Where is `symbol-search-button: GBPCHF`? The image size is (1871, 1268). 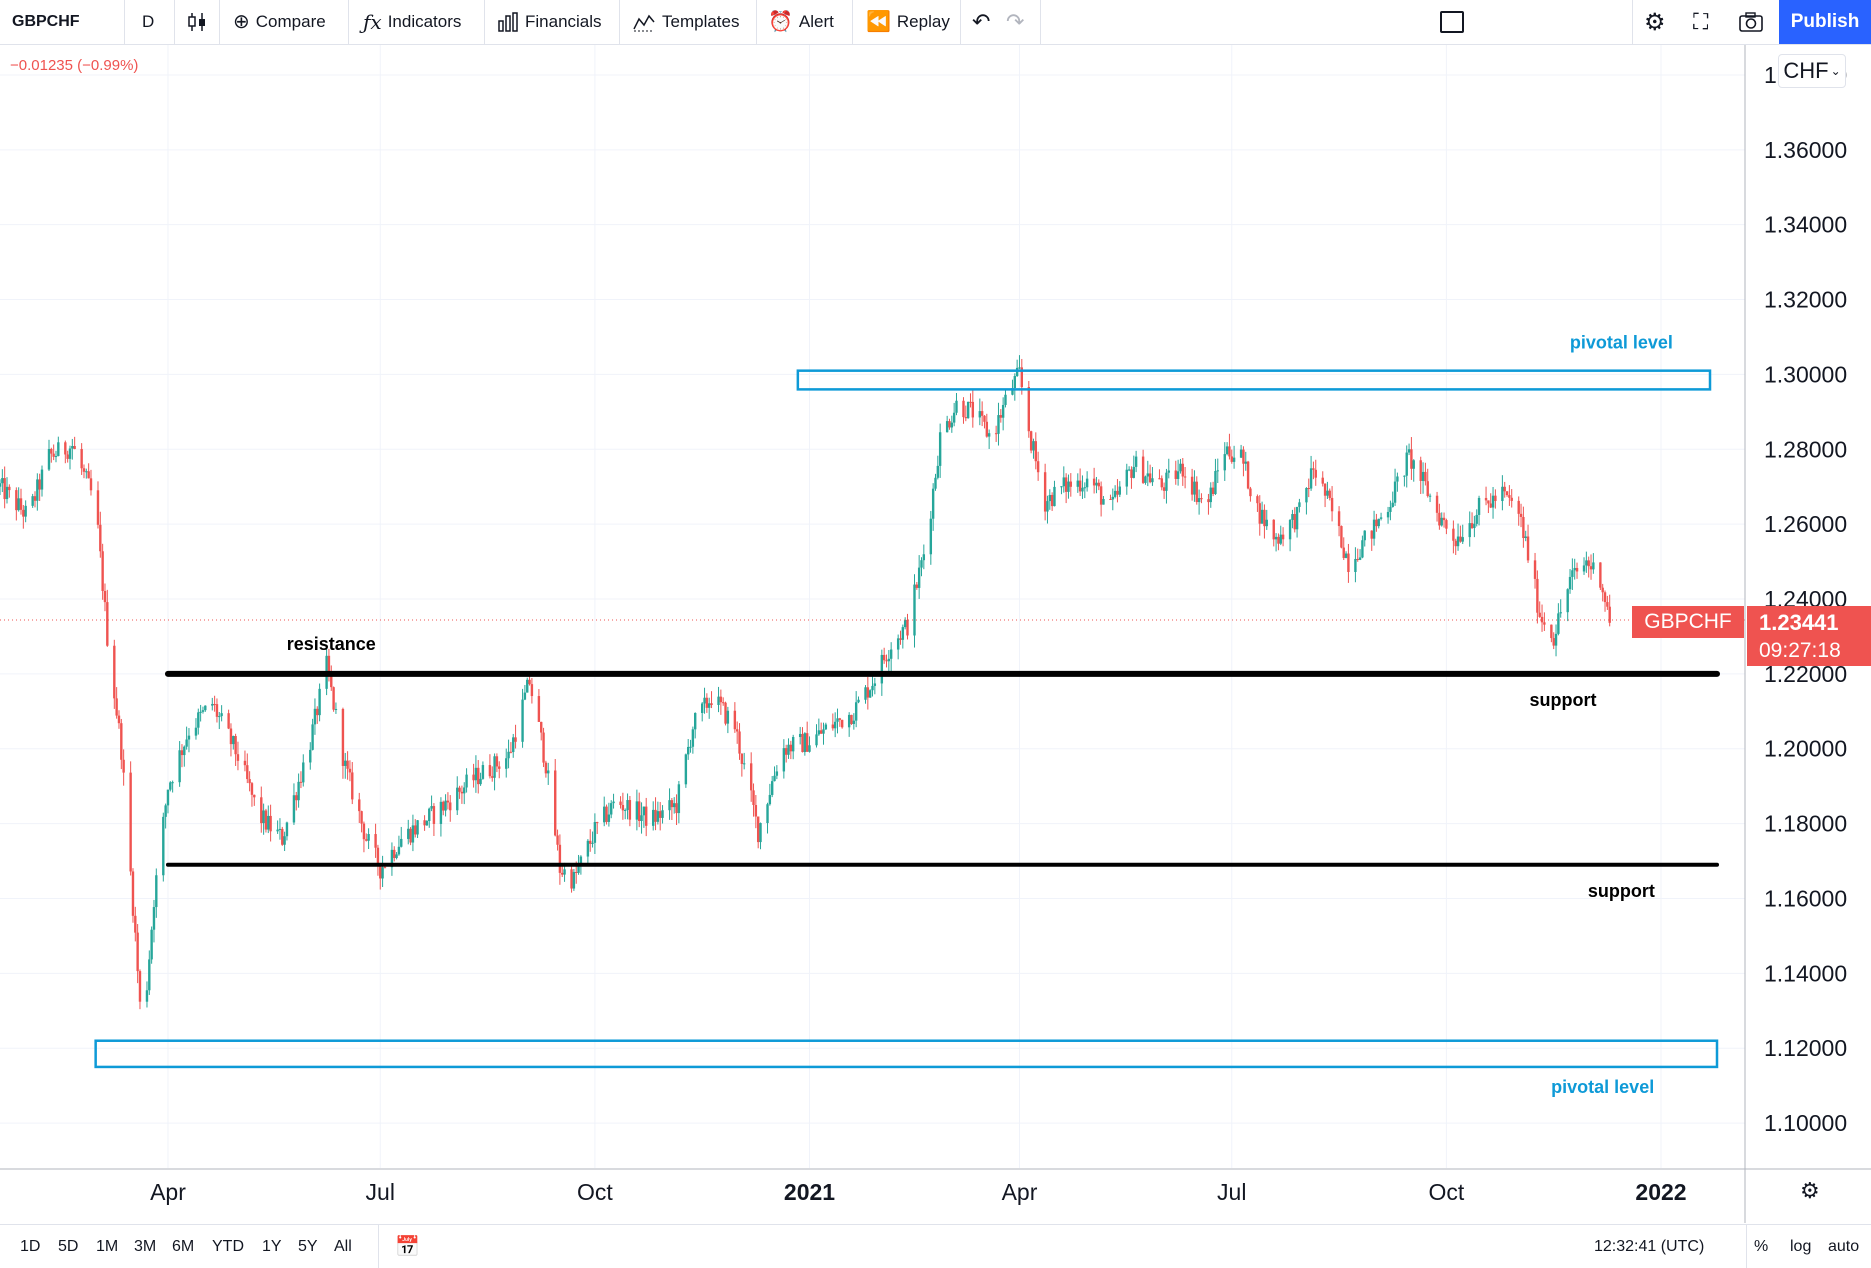 symbol-search-button: GBPCHF is located at coordinates (46, 22).